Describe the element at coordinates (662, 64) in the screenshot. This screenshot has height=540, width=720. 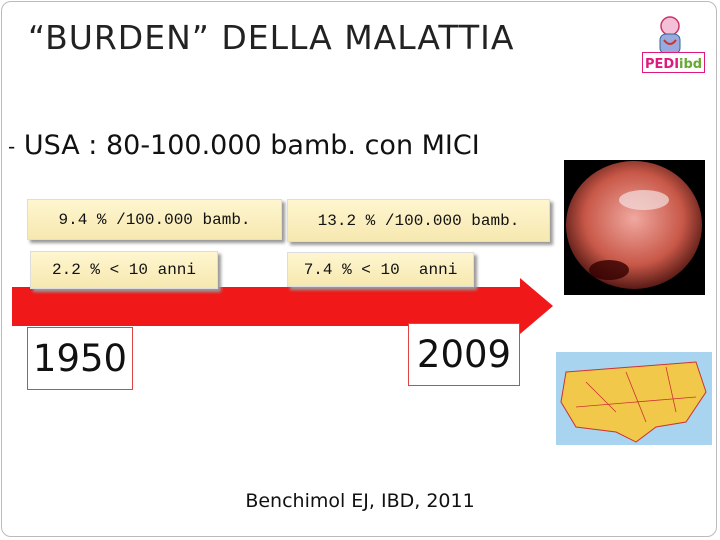
I see `logo-left: PEDI` at that location.